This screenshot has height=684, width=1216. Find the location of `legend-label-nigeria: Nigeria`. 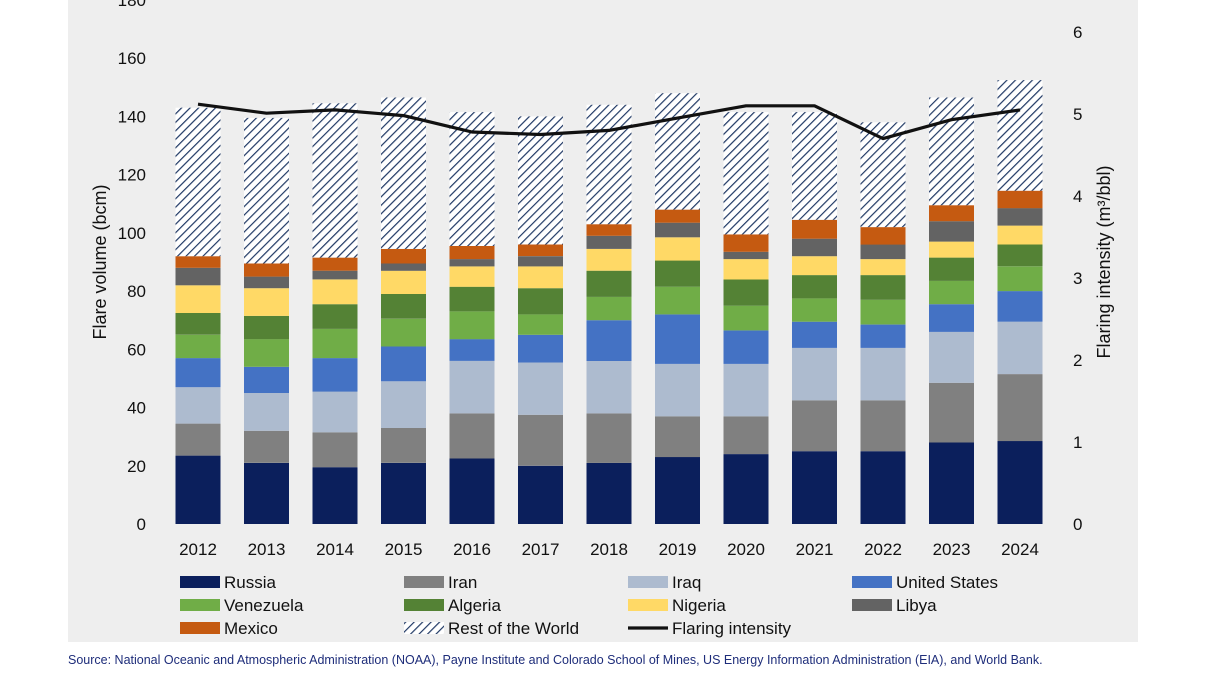

legend-label-nigeria: Nigeria is located at coordinates (699, 605).